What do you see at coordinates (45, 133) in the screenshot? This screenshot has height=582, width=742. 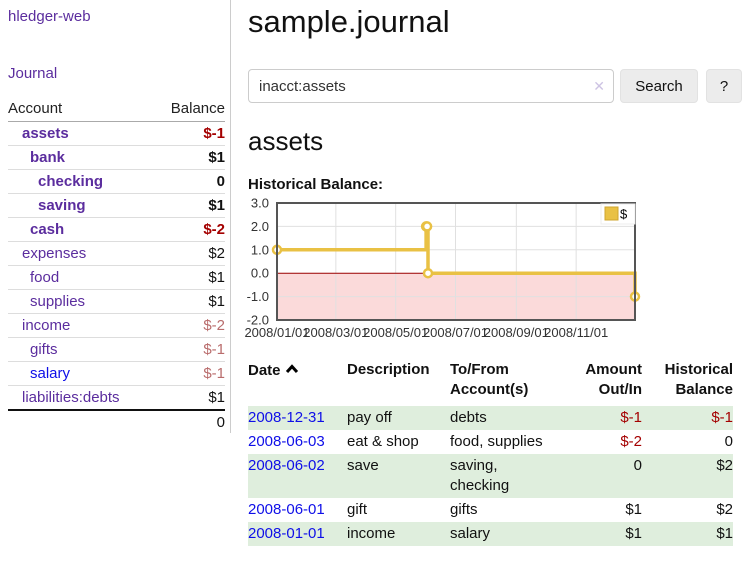 I see `account-link: assets` at bounding box center [45, 133].